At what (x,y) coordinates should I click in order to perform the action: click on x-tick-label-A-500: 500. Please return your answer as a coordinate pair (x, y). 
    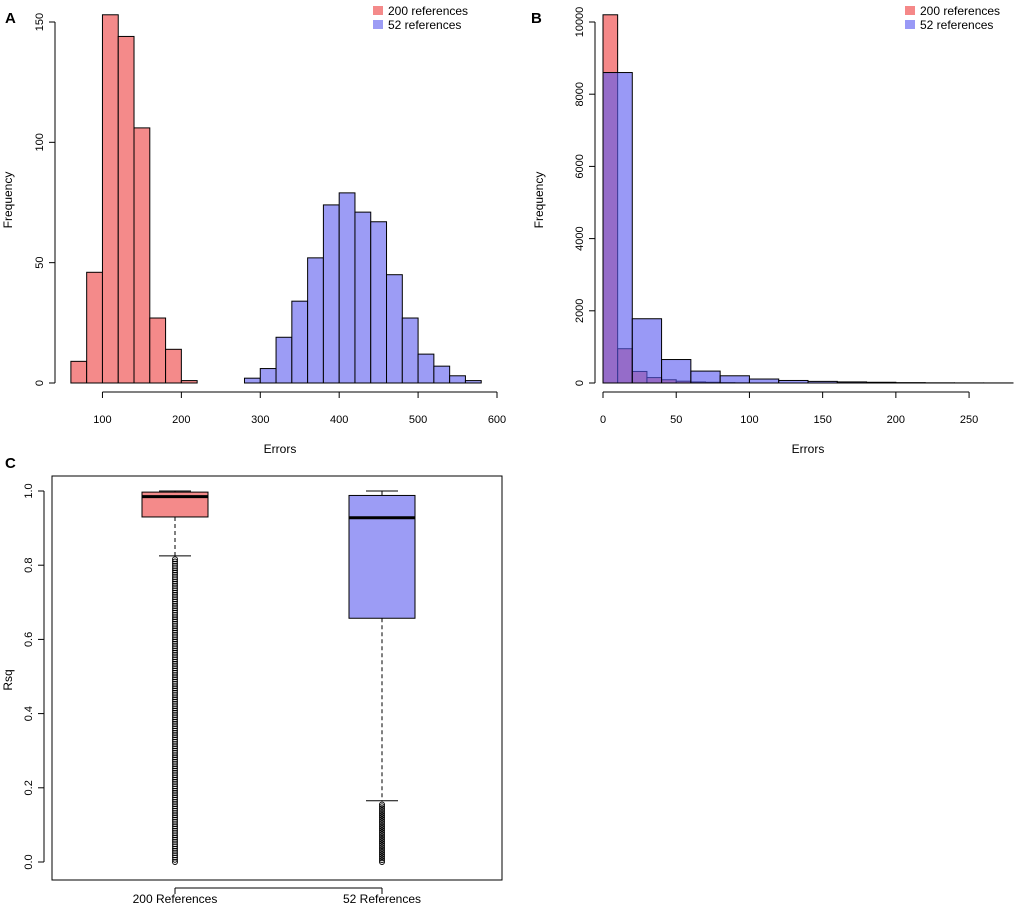
    Looking at the image, I should click on (418, 420).